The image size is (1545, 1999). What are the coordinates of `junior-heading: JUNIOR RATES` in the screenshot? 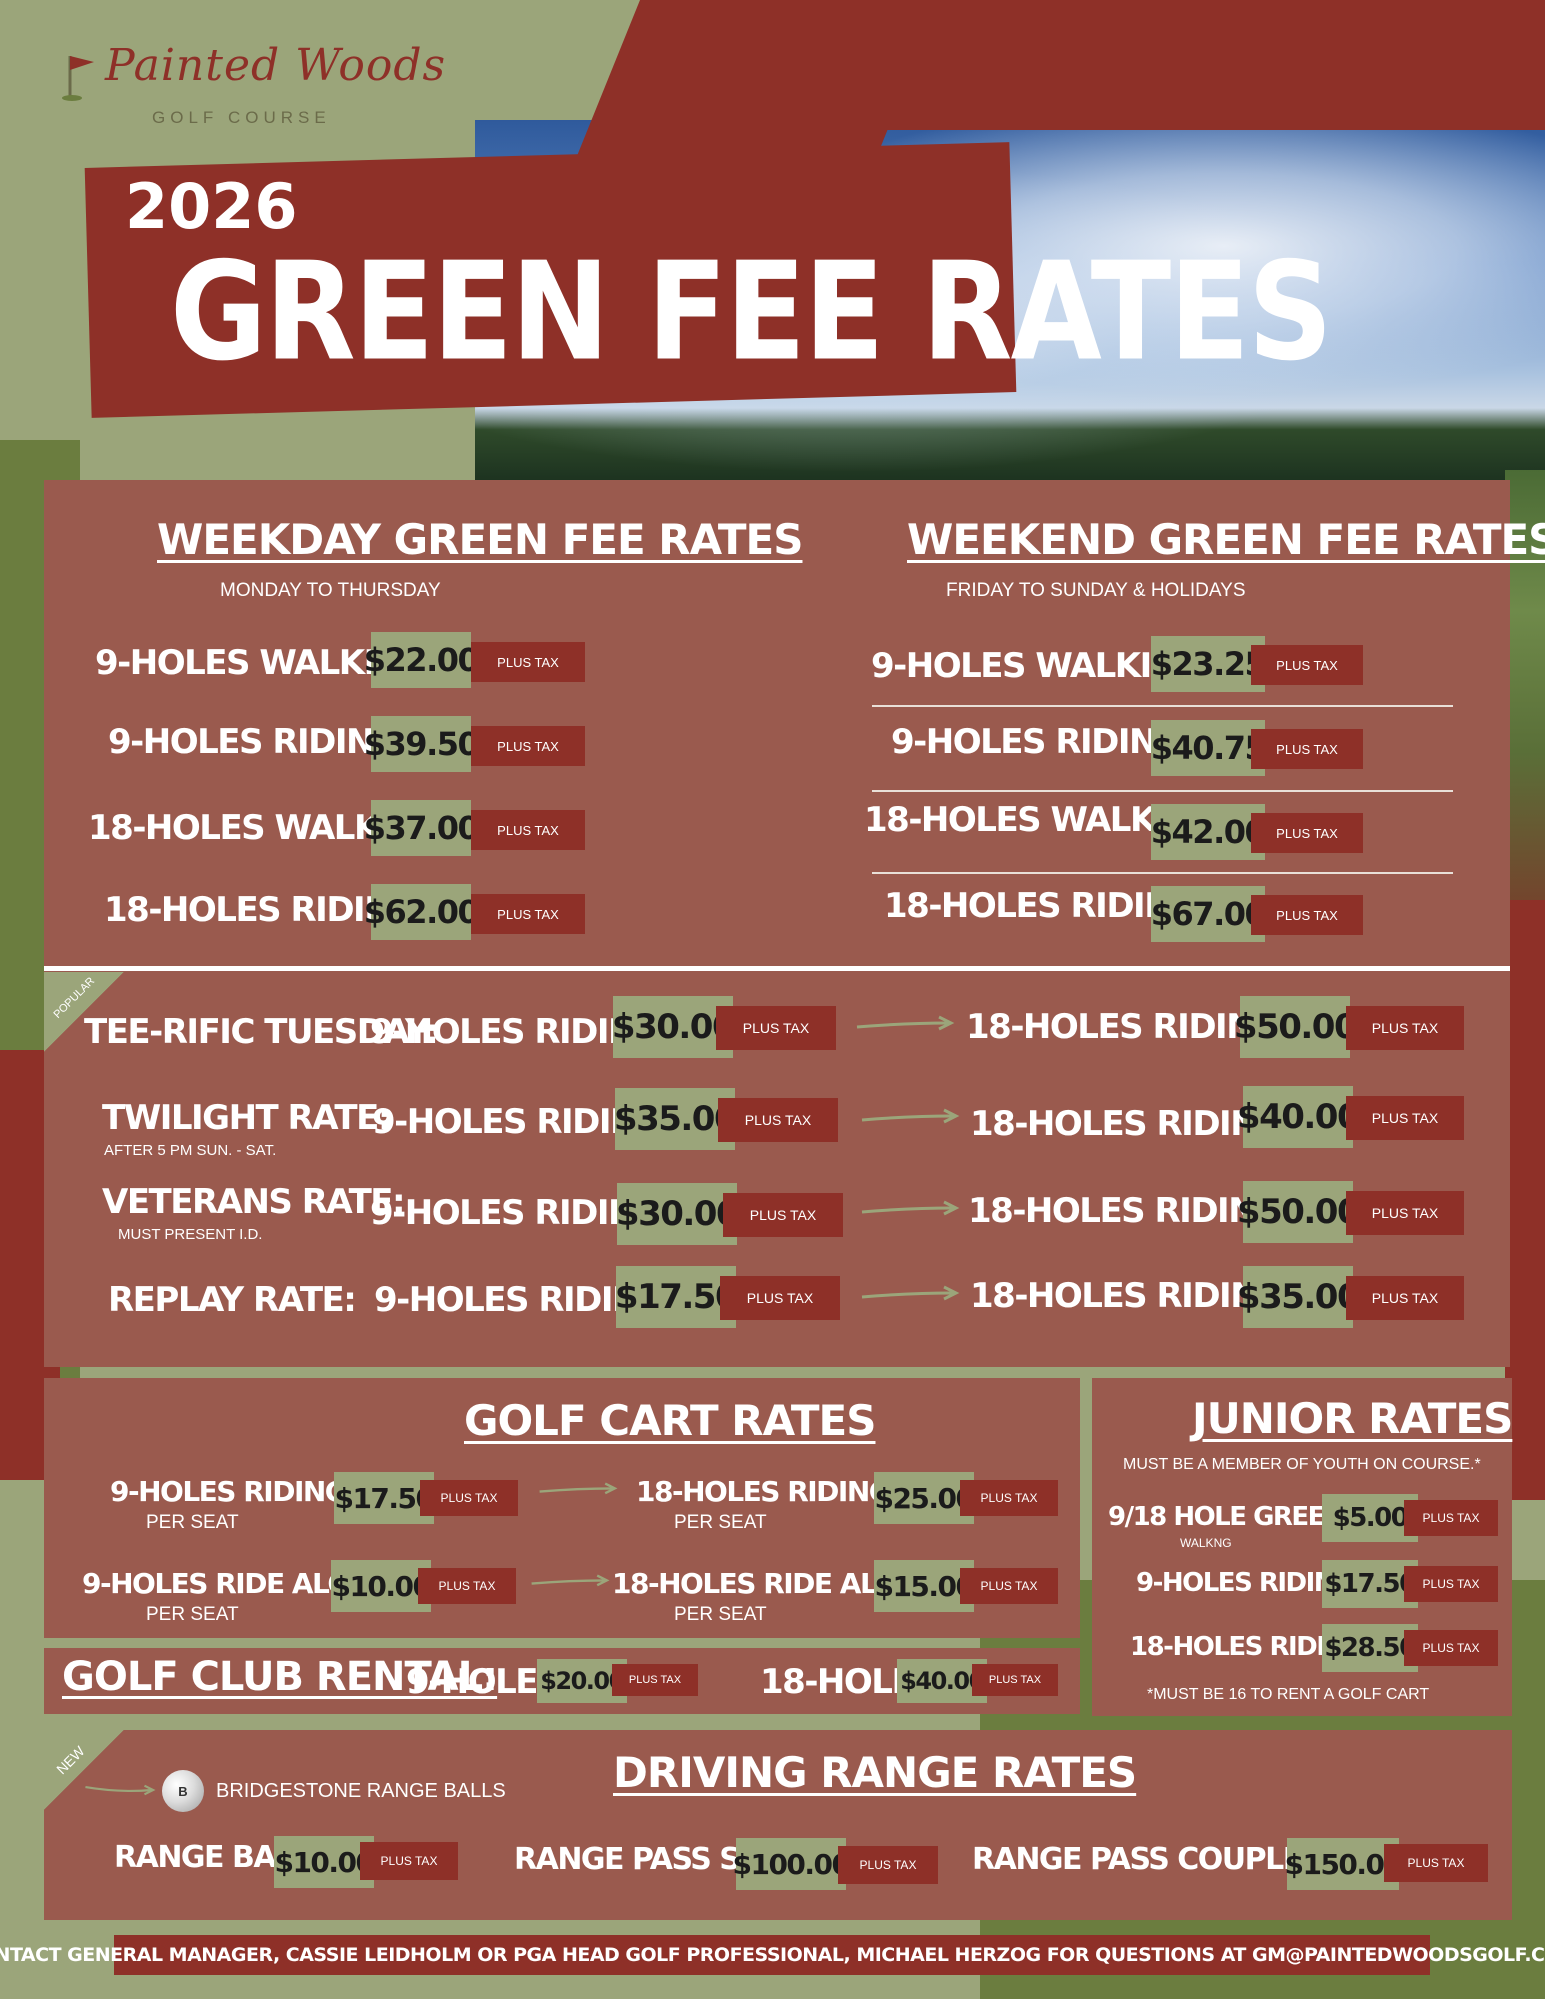 It's located at (1352, 1418).